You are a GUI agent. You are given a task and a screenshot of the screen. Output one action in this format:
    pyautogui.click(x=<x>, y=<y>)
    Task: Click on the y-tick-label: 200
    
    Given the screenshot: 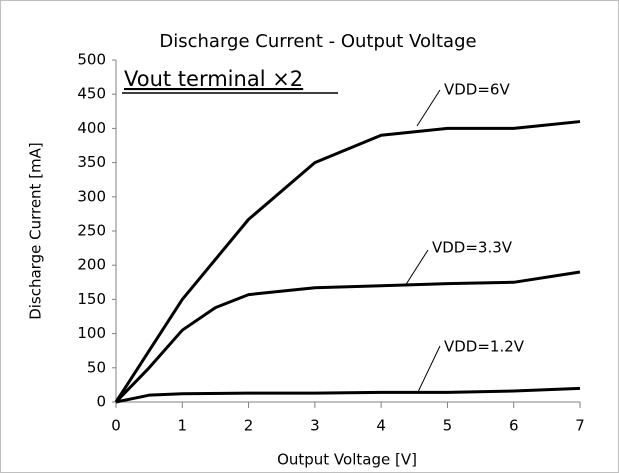 What is the action you would take?
    pyautogui.click(x=91, y=265)
    